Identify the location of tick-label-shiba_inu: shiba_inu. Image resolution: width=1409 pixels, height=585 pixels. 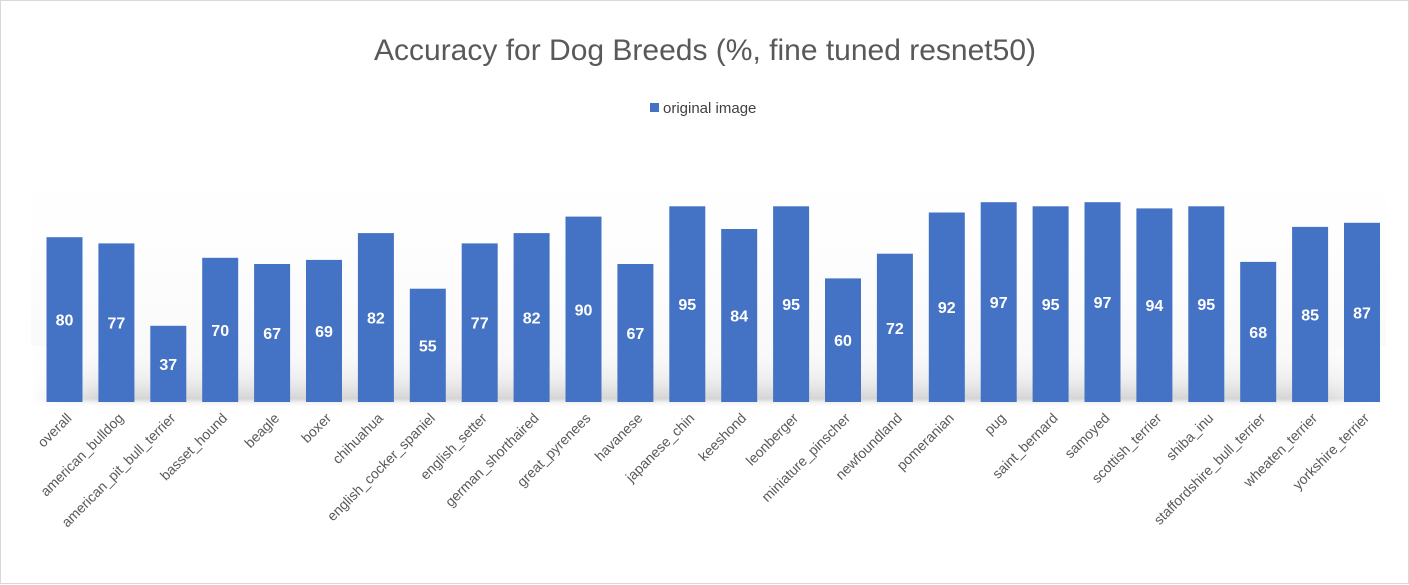
(1190, 437).